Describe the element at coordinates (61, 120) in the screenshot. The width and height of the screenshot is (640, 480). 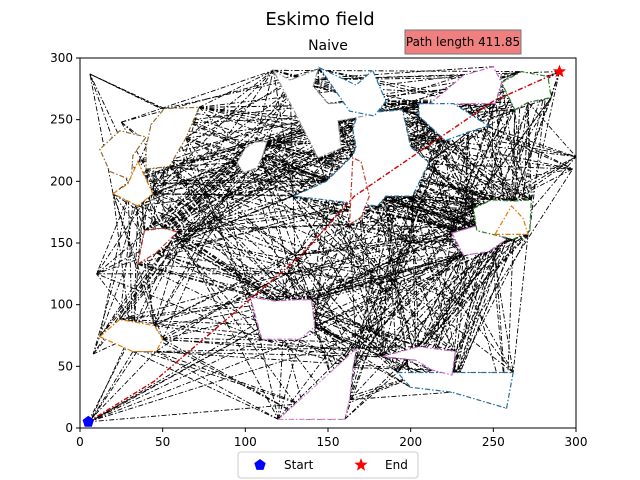
I see `y-tick-label: 250` at that location.